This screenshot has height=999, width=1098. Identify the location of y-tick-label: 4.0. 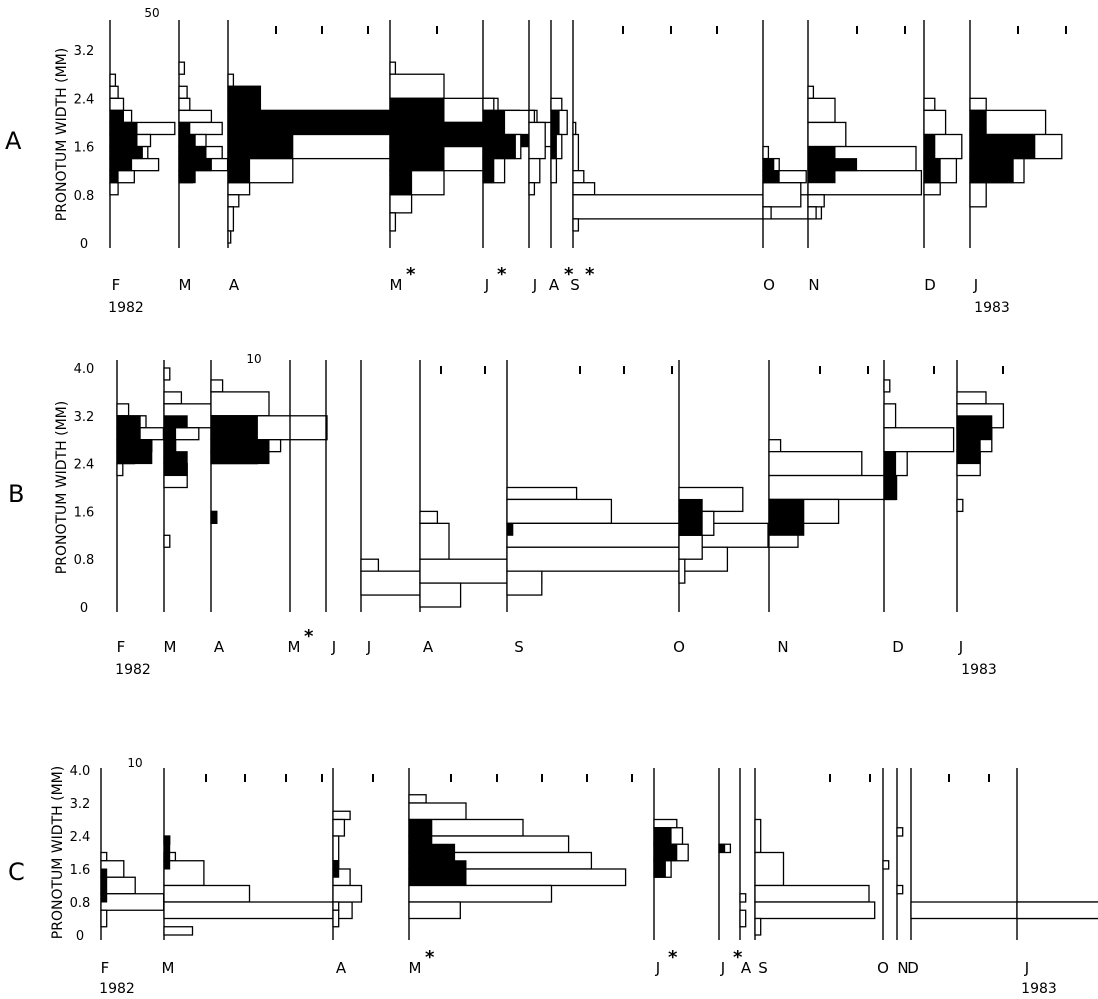
(80, 771).